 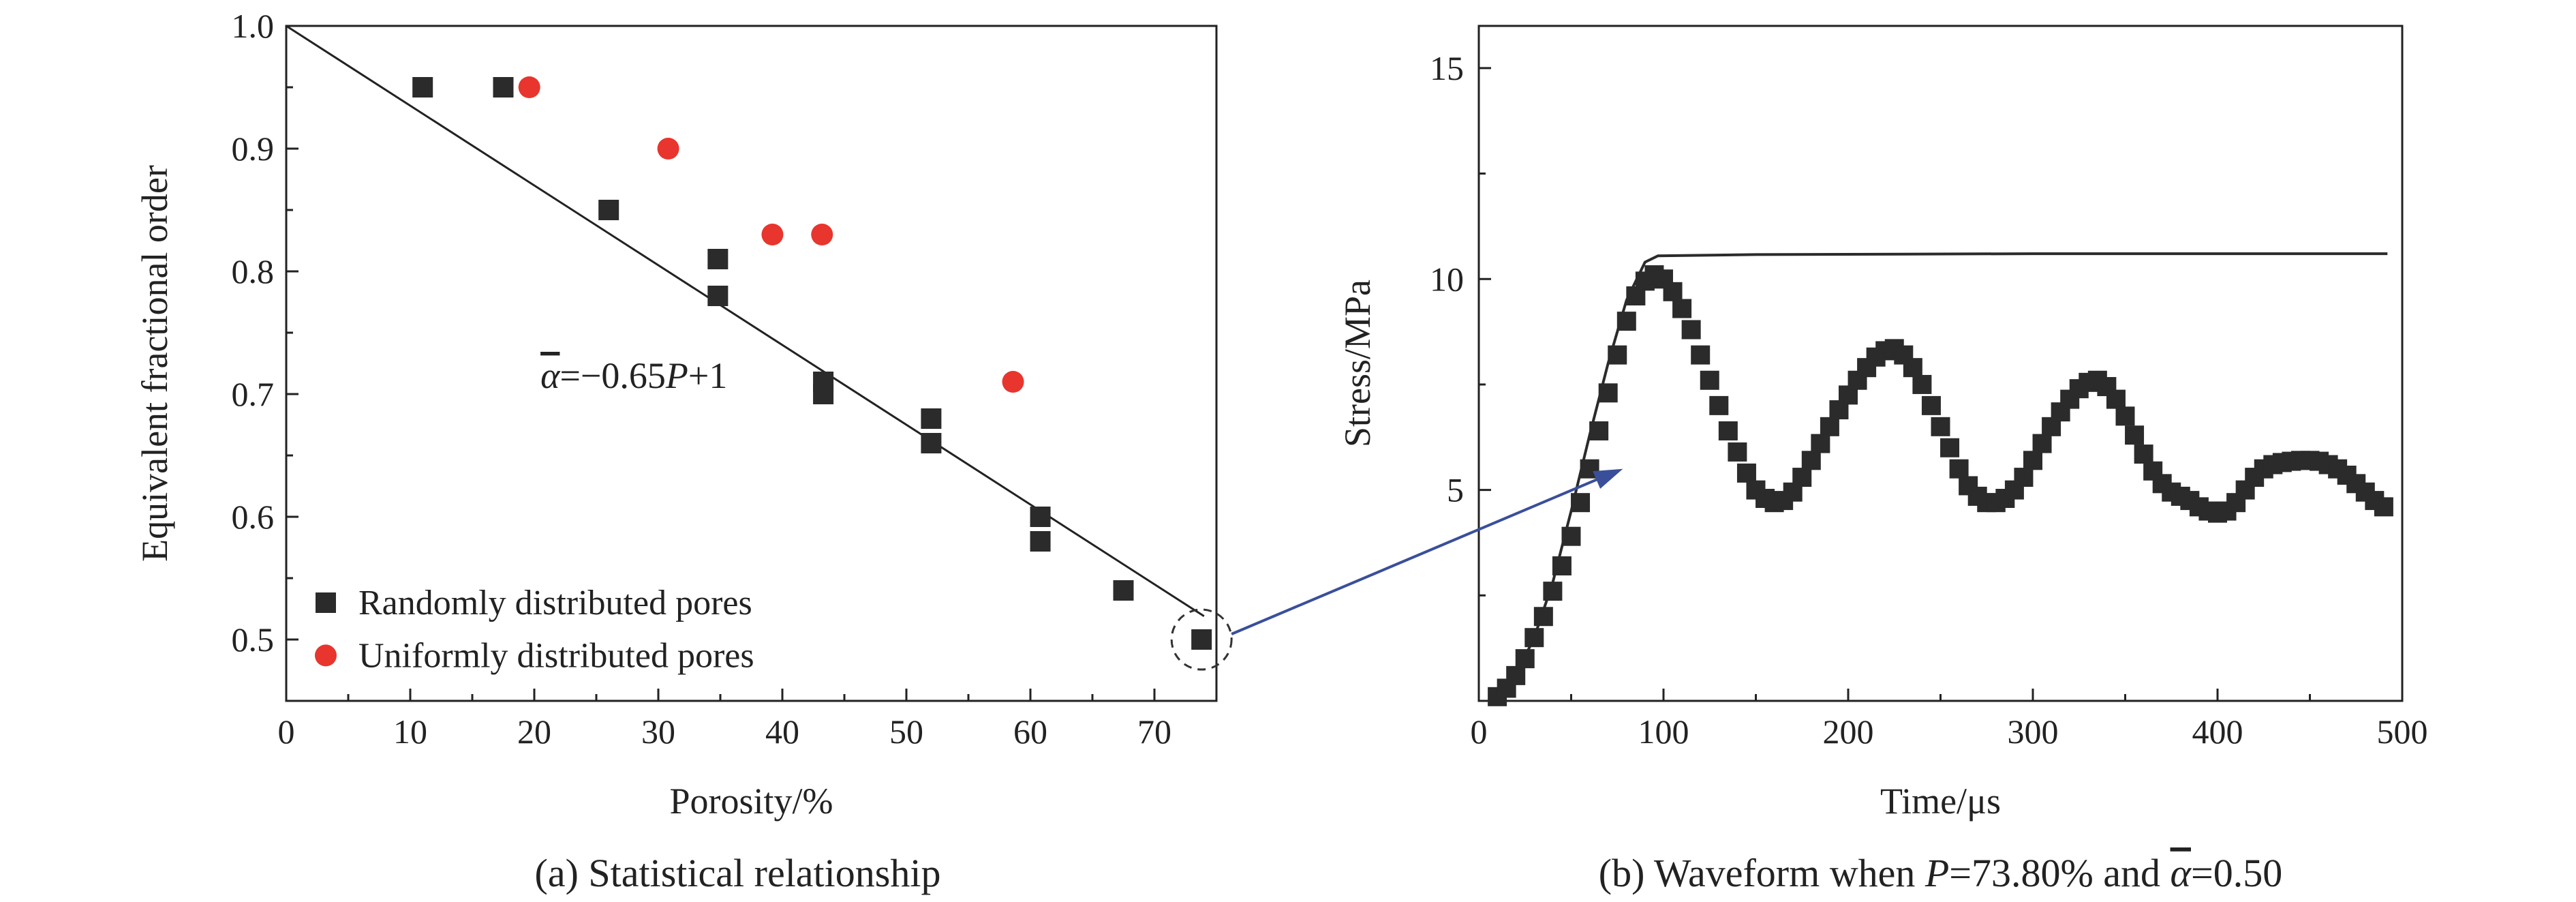 I want to click on panel-b-caption: (b) Waveform when P=73.80% and α=0.50, so click(x=1940, y=873).